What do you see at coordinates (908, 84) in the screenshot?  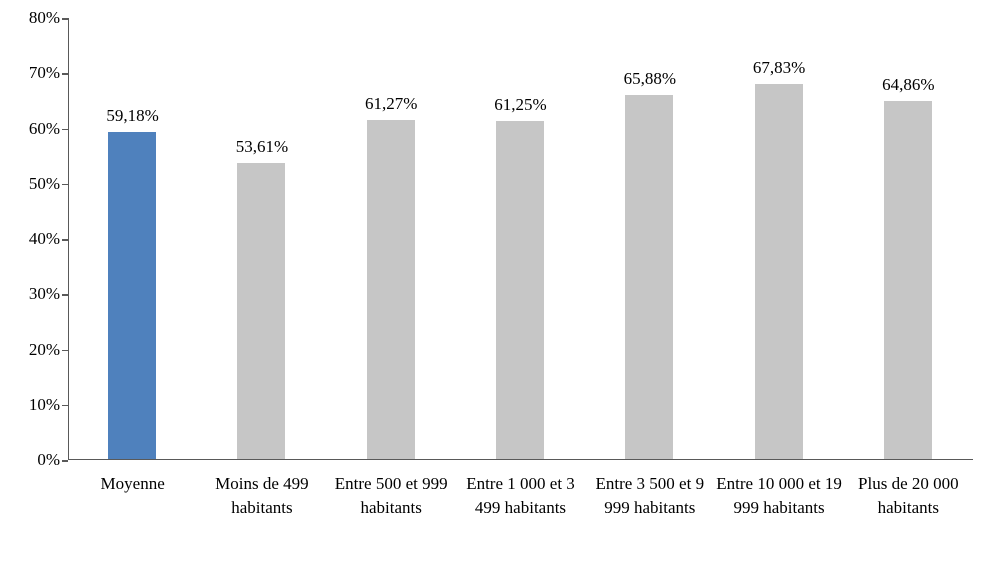 I see `bar-value-label: 64,86%` at bounding box center [908, 84].